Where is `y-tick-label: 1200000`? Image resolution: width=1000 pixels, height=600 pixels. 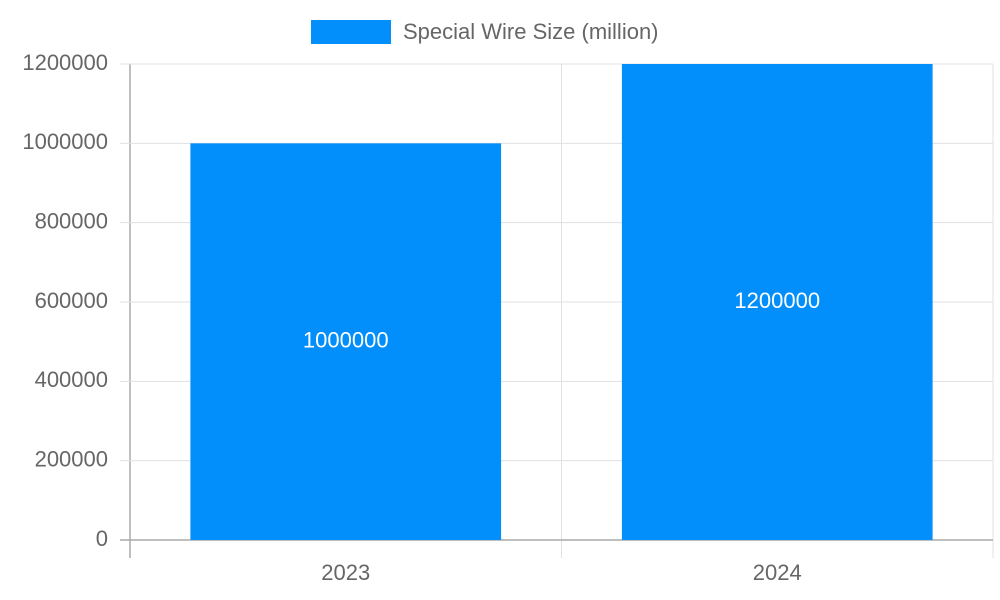
y-tick-label: 1200000 is located at coordinates (65, 62).